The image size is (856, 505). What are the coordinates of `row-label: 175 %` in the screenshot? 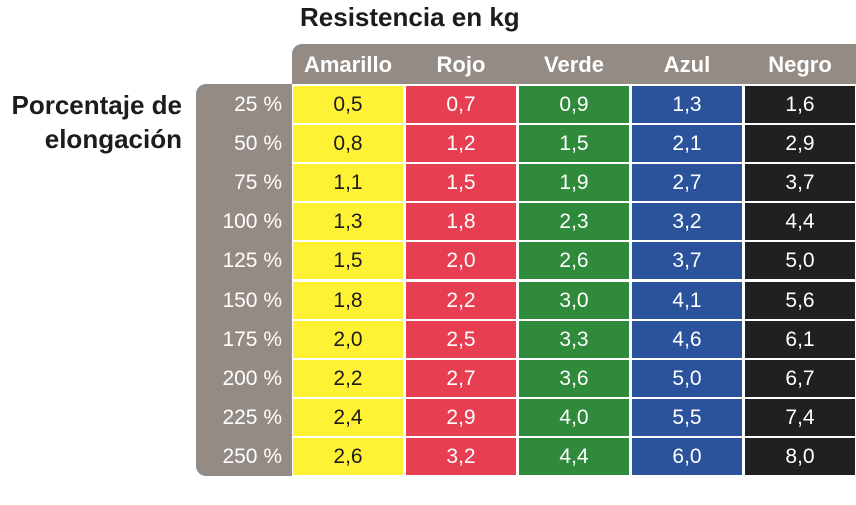 It's located at (252, 339).